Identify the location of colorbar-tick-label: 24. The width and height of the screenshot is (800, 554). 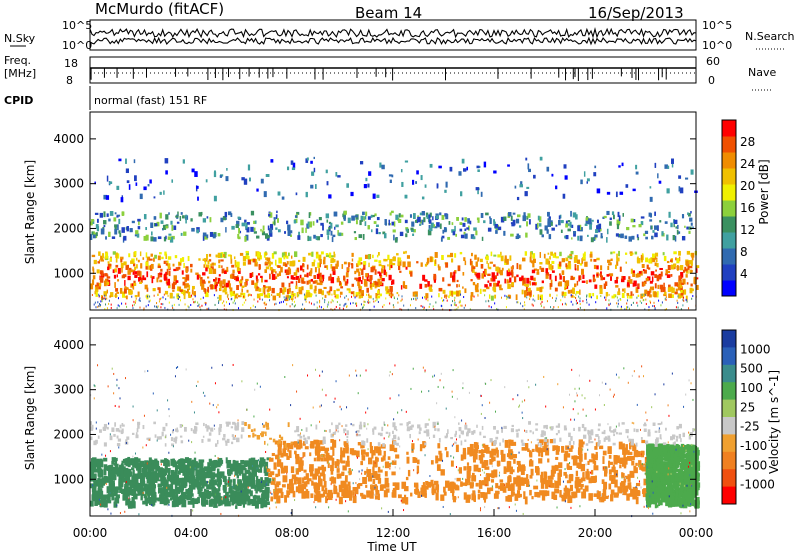
(747, 164).